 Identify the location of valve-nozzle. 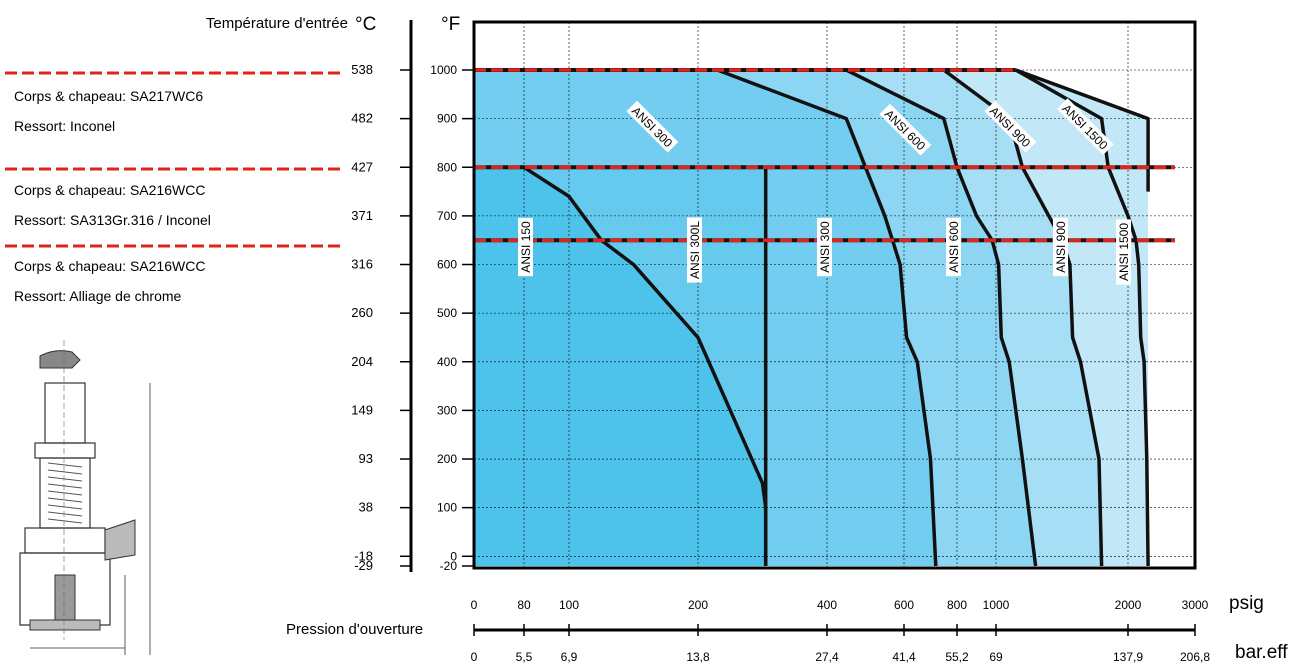
(65, 600).